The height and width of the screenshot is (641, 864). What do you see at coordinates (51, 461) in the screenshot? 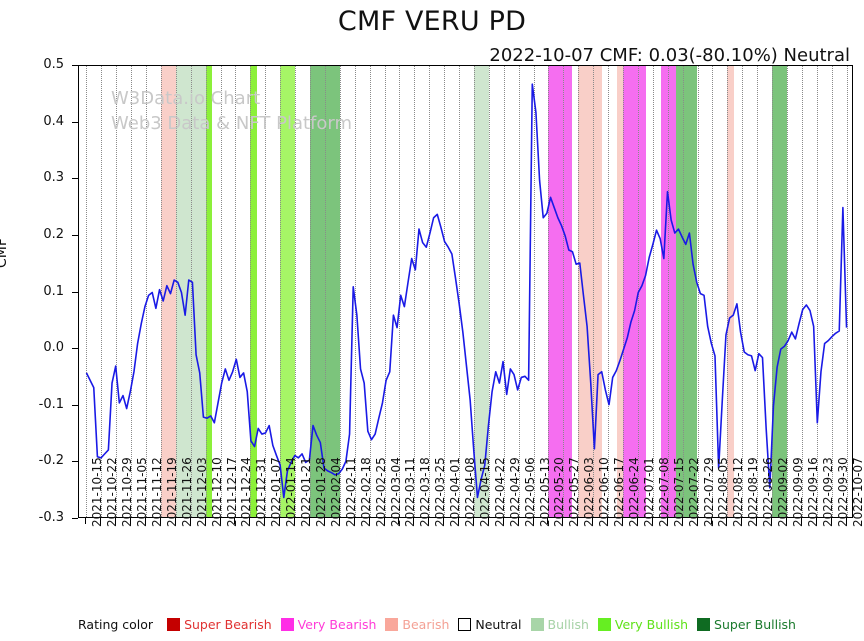
I see `y-axis-tick-label: -0.2` at bounding box center [51, 461].